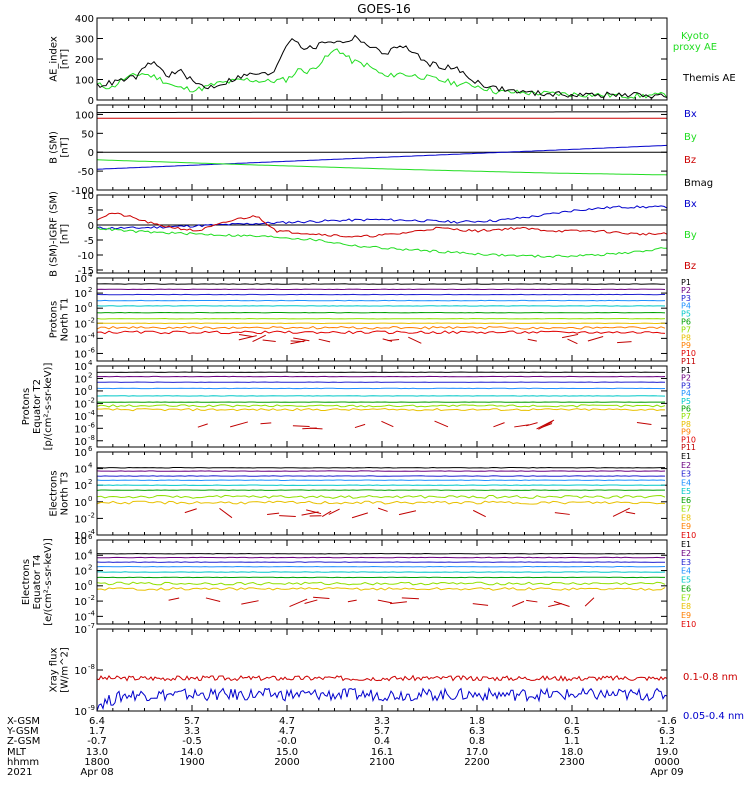  What do you see at coordinates (477, 741) in the screenshot?
I see `table-cell: 0.8` at bounding box center [477, 741].